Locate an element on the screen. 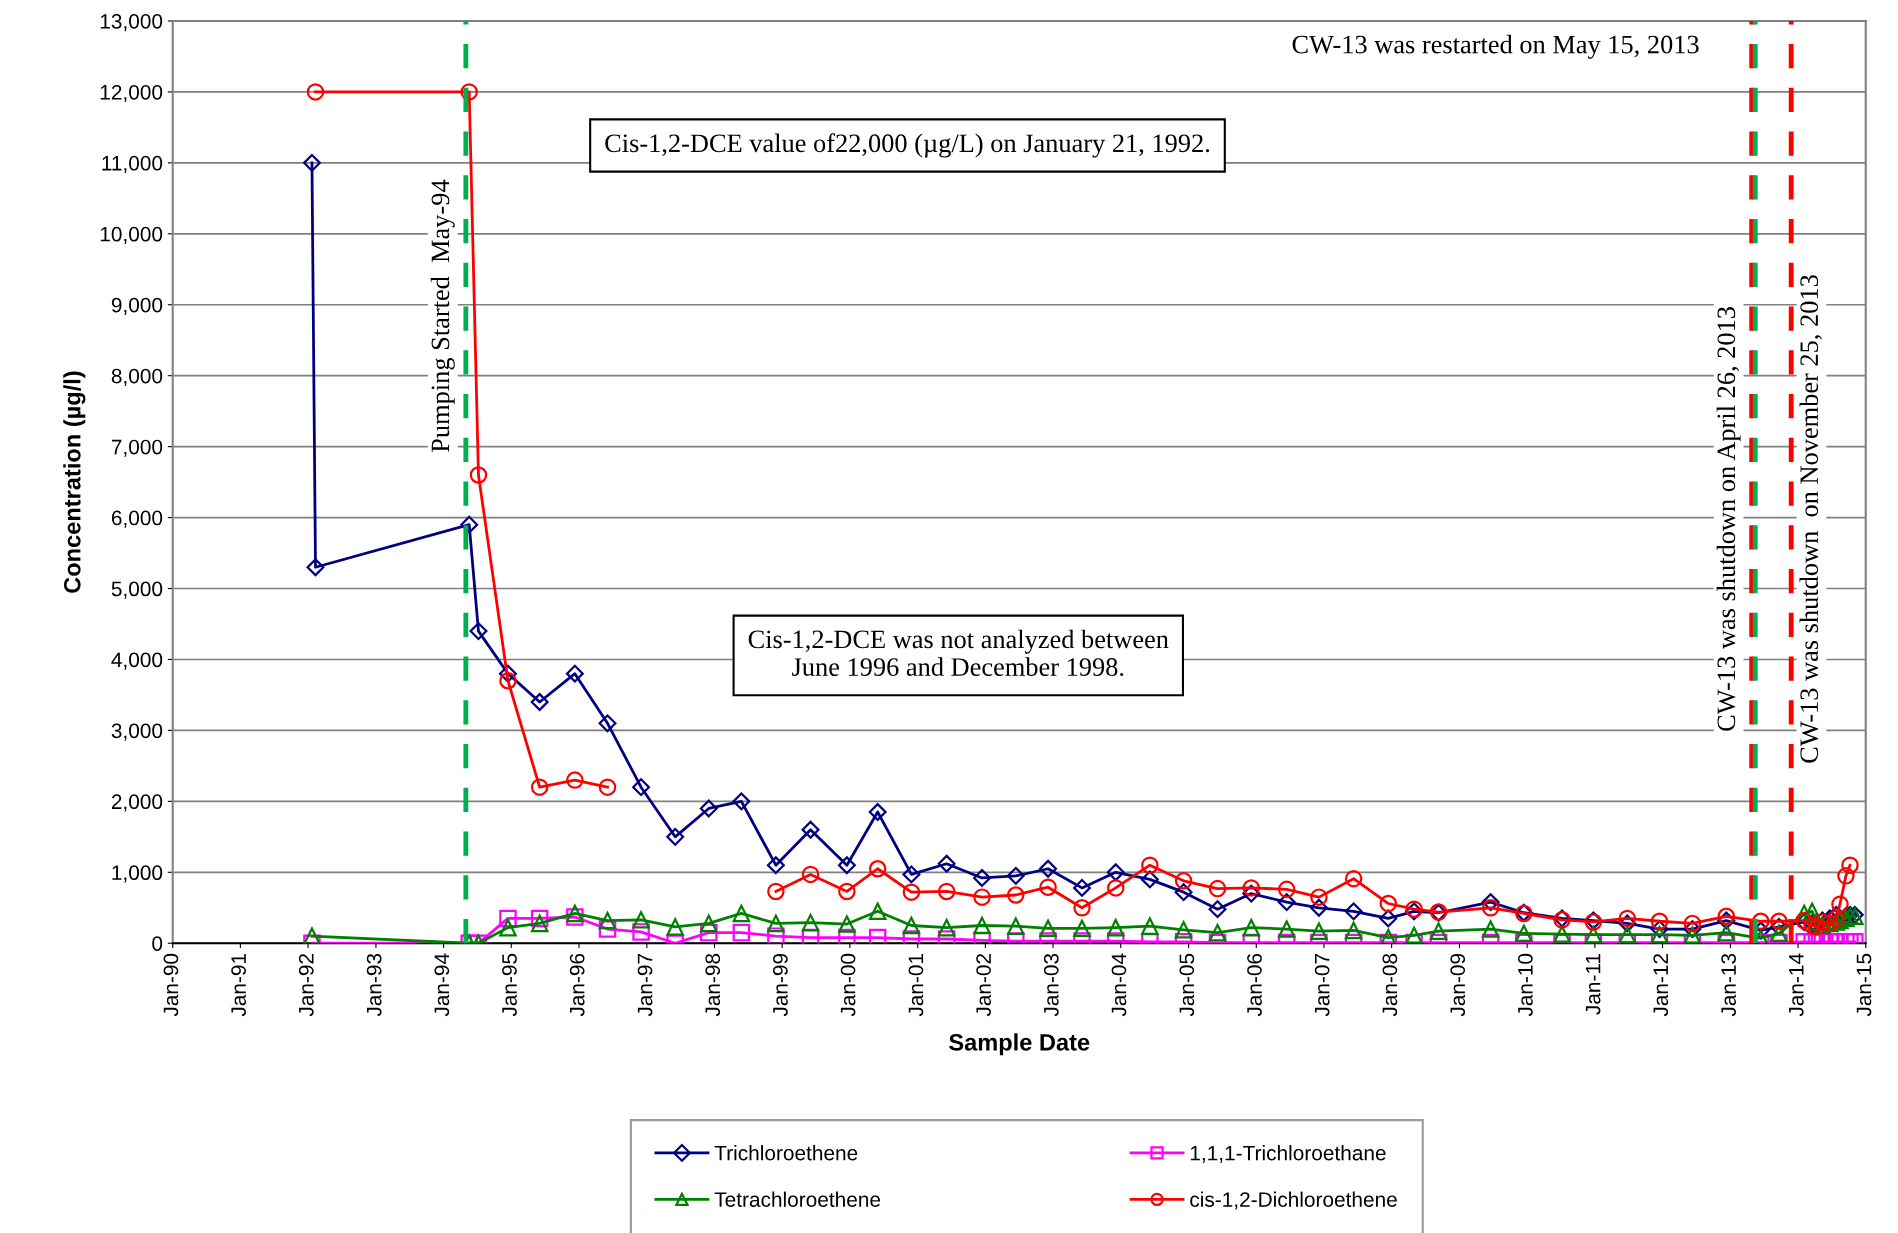 The width and height of the screenshot is (1898, 1233). x-tick-label: Jan-01 is located at coordinates (916, 985).